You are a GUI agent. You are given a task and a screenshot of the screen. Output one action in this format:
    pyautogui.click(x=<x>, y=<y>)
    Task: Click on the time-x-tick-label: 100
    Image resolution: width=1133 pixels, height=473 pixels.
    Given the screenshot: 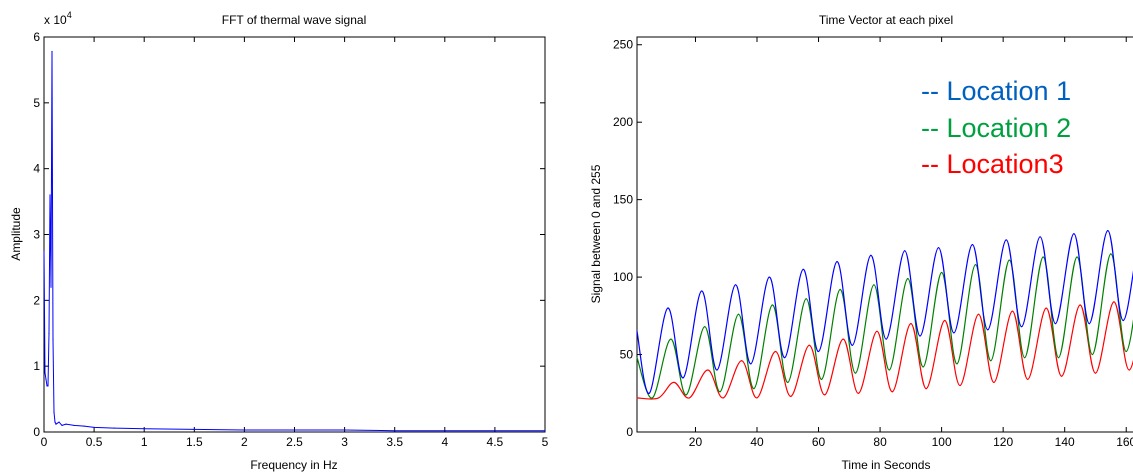 What is the action you would take?
    pyautogui.click(x=942, y=442)
    